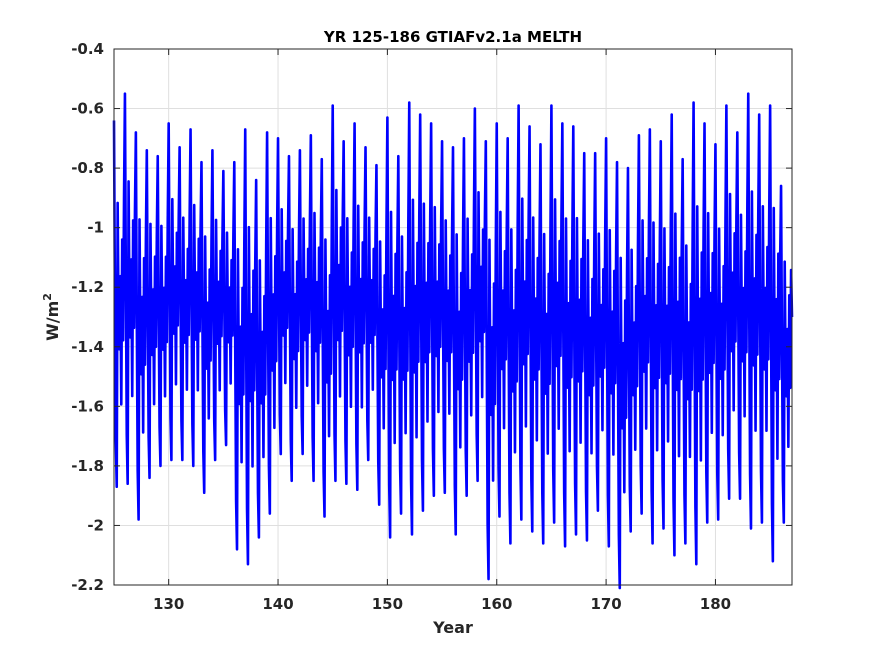  What do you see at coordinates (168, 604) in the screenshot?
I see `x-tick-label: 130` at bounding box center [168, 604].